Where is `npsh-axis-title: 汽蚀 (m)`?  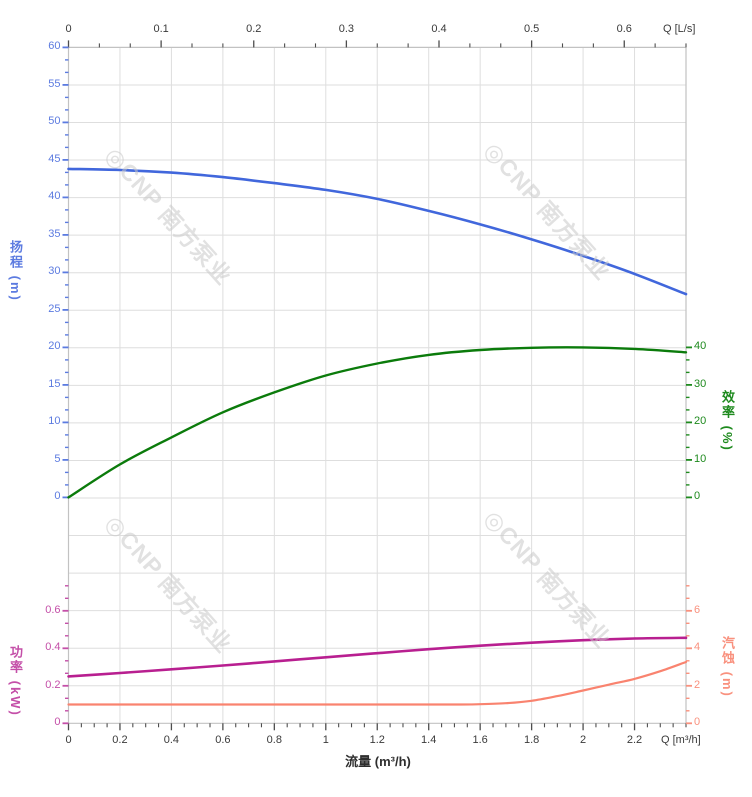
npsh-axis-title: 汽蚀 (m) is located at coordinates (727, 667).